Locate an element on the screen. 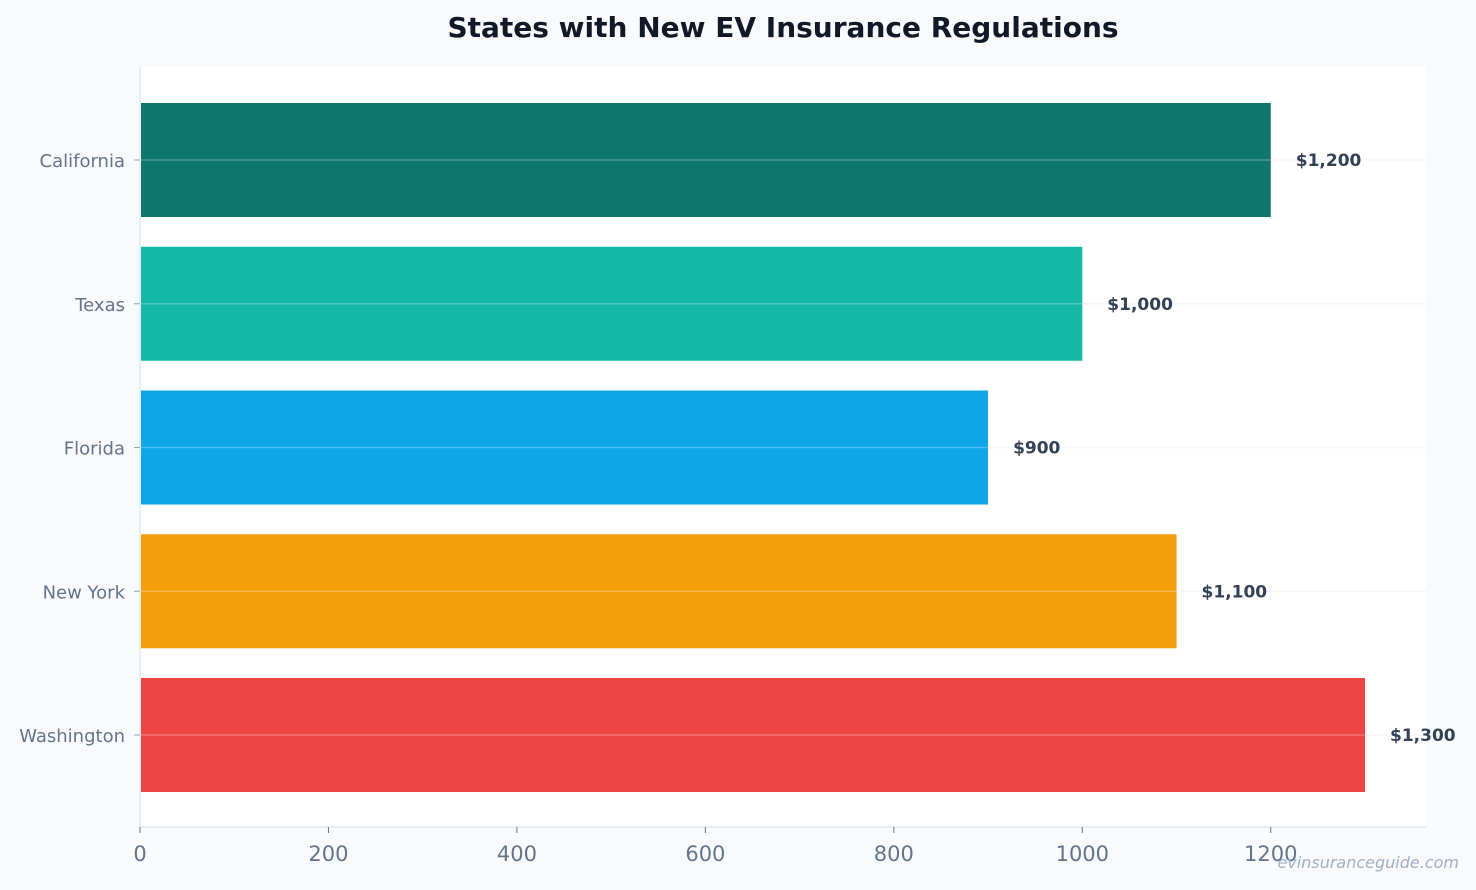  x-tick-label: 1200 is located at coordinates (1270, 854).